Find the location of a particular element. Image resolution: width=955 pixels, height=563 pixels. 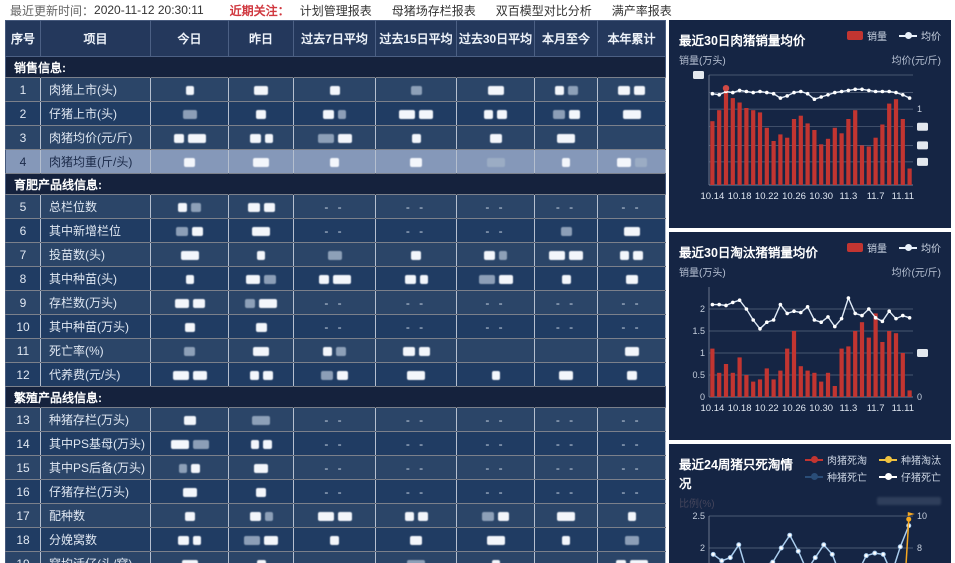

table-row-1: 1 肉猪上市(头) is located at coordinates (335, 89).